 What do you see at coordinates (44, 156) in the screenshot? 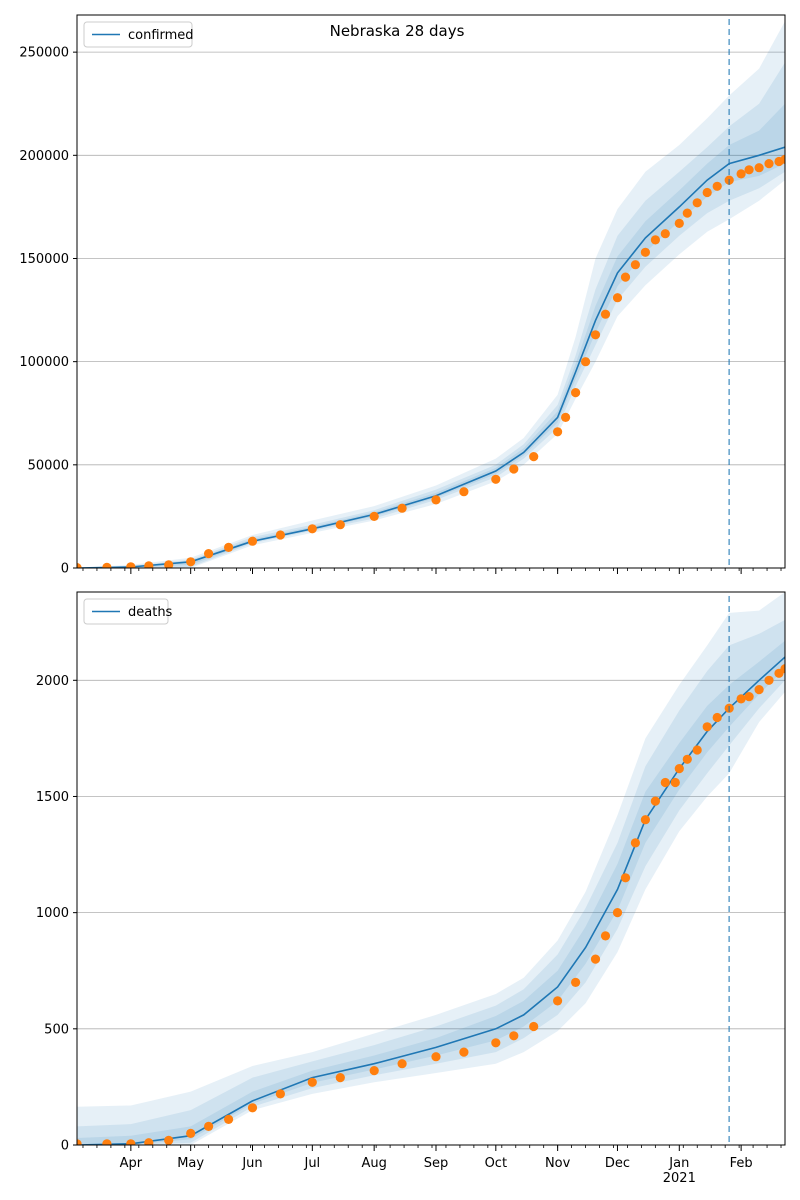
I see `y-tick-label: 200000` at bounding box center [44, 156].